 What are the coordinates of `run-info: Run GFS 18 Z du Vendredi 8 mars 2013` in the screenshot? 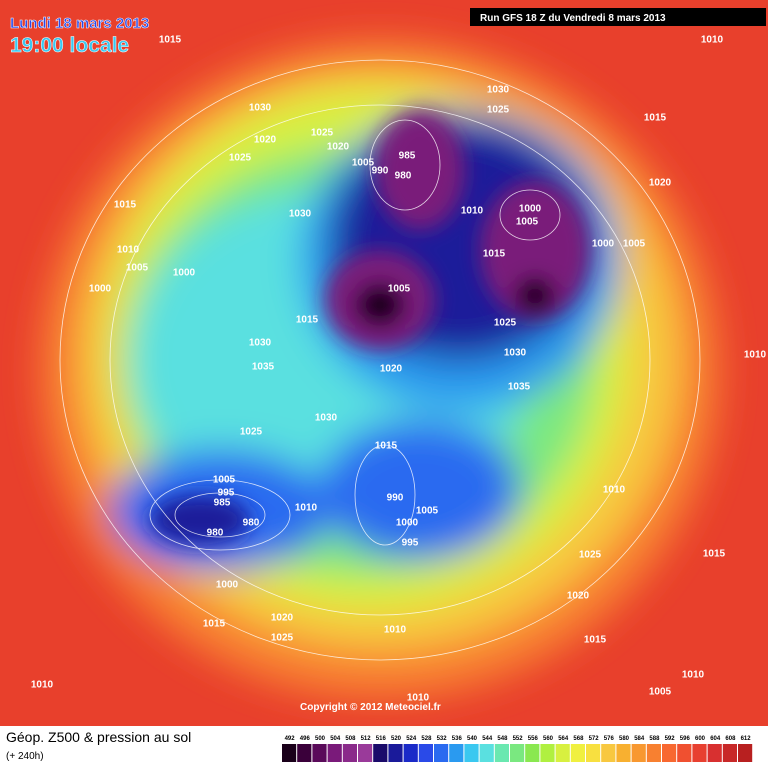 It's located at (573, 18).